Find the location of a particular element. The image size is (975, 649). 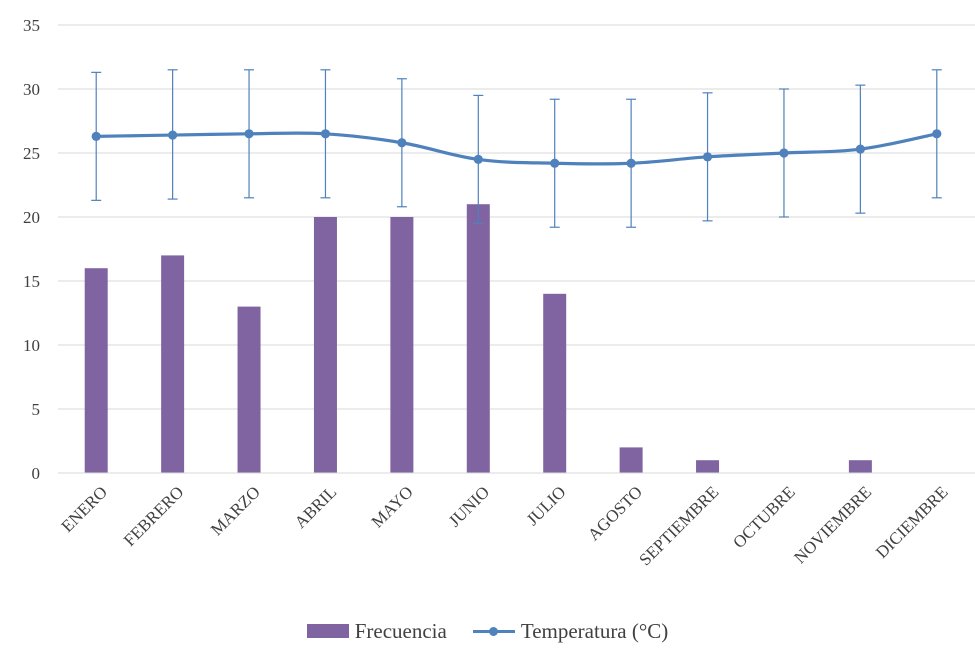

legend-item-frecuencia: Frecuencia is located at coordinates (376, 631).